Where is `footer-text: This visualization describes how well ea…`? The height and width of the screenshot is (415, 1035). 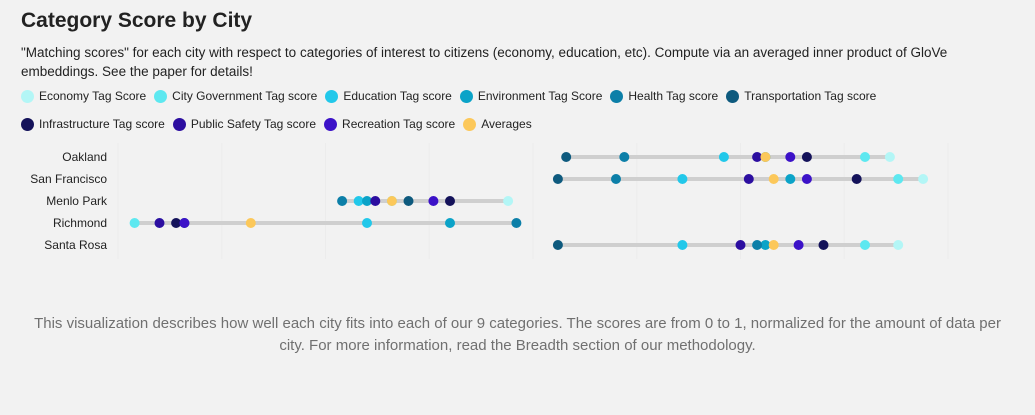
footer-text: This visualization describes how well ea… is located at coordinates (517, 334).